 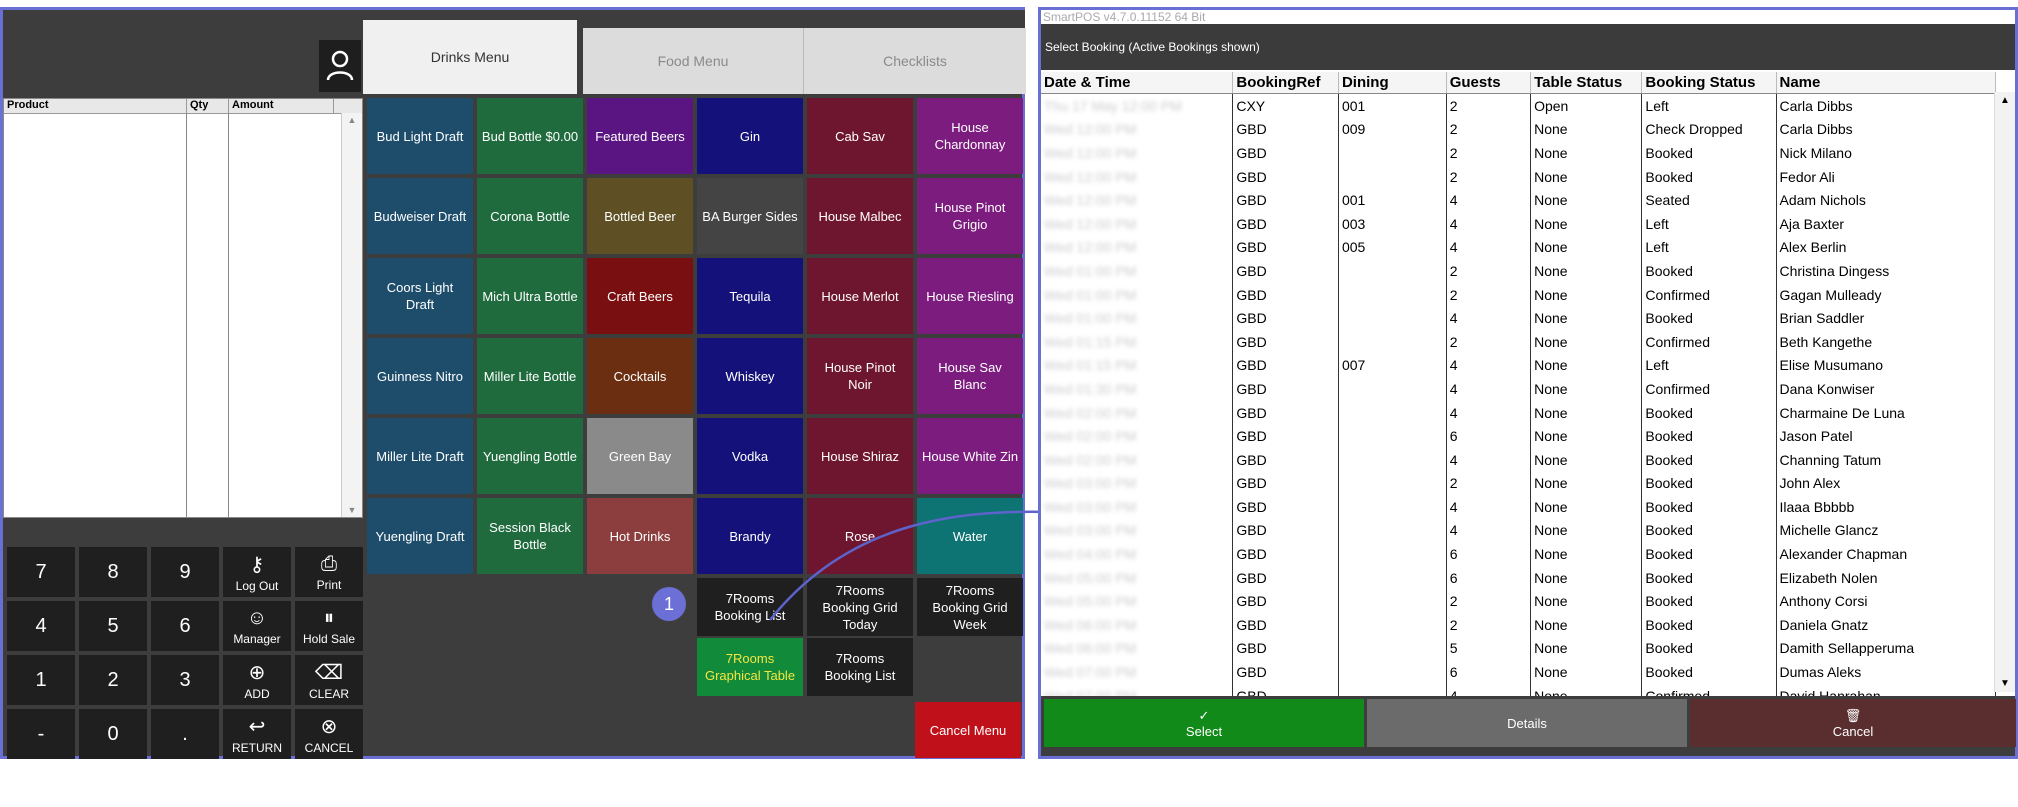 I want to click on drink-button: Bottled Beer, so click(x=640, y=216).